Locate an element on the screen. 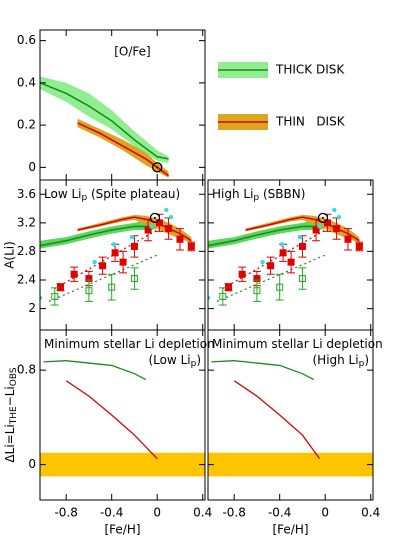 The height and width of the screenshot is (542, 407). panel-subtitle: (High Lip) is located at coordinates (340, 361).